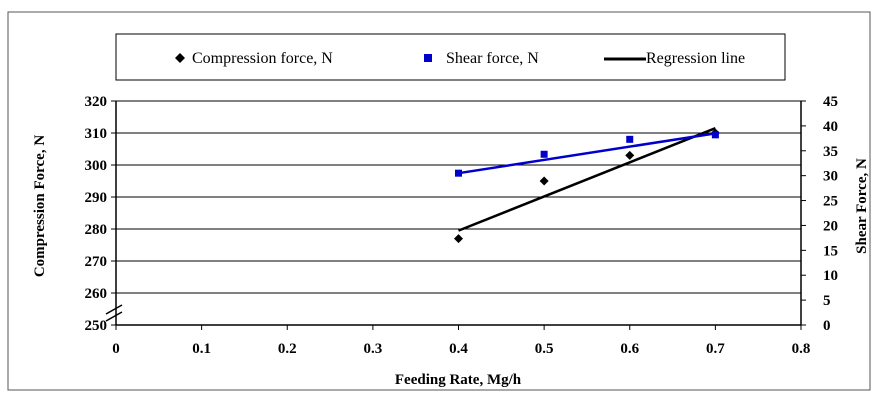 The image size is (880, 399). What do you see at coordinates (830, 127) in the screenshot?
I see `y2-tick-label: 40` at bounding box center [830, 127].